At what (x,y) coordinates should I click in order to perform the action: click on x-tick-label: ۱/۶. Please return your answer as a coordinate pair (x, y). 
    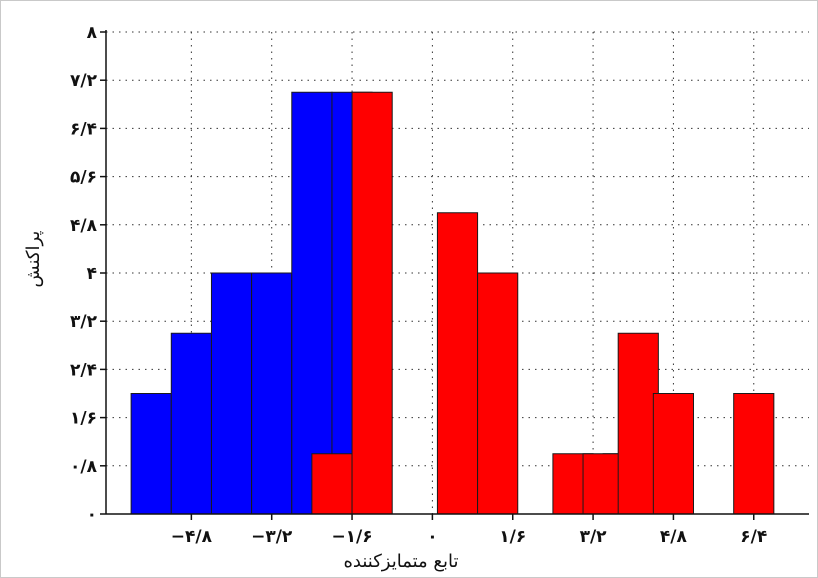
    Looking at the image, I should click on (512, 537).